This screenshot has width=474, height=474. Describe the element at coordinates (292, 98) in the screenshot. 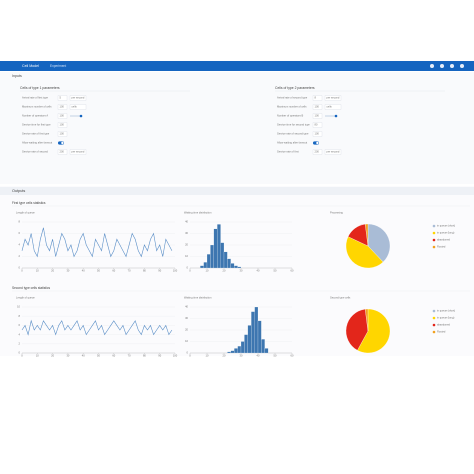

I see `param-label: Arrival rate of second type` at that location.